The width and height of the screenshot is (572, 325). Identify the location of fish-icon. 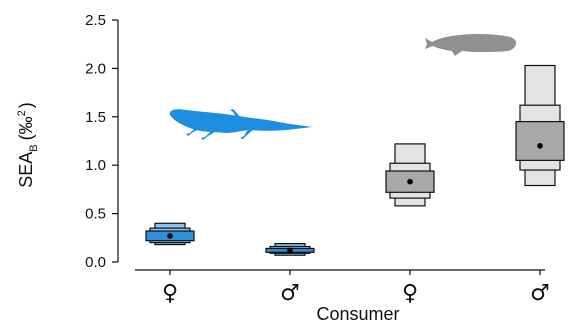
(471, 45).